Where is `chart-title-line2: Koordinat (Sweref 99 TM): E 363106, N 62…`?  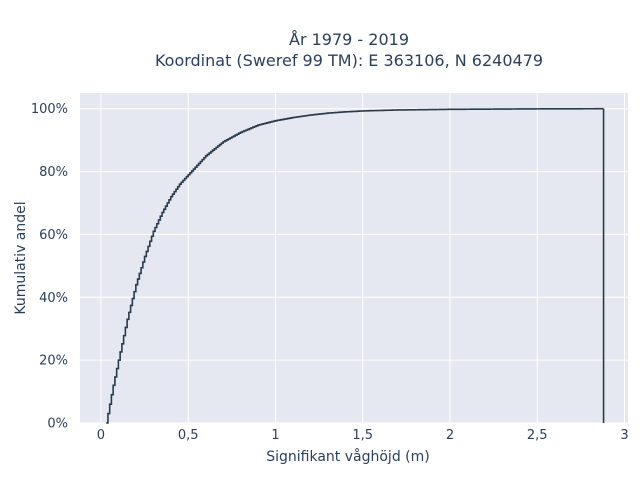 chart-title-line2: Koordinat (Sweref 99 TM): E 363106, N 62… is located at coordinates (349, 60).